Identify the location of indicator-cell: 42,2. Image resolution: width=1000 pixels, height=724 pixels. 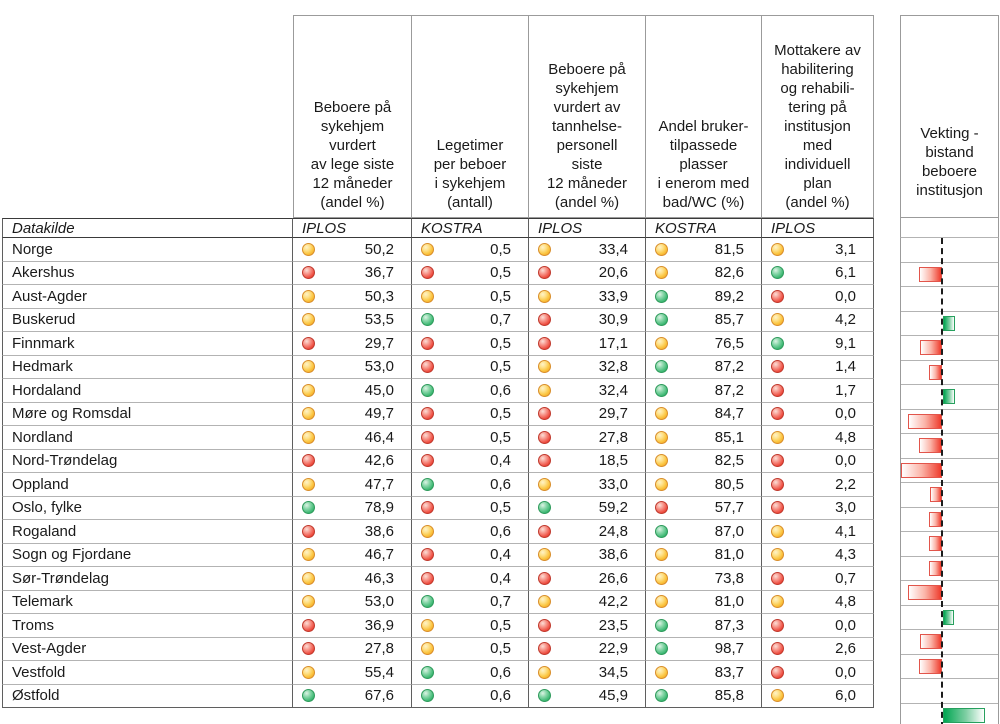
(587, 602).